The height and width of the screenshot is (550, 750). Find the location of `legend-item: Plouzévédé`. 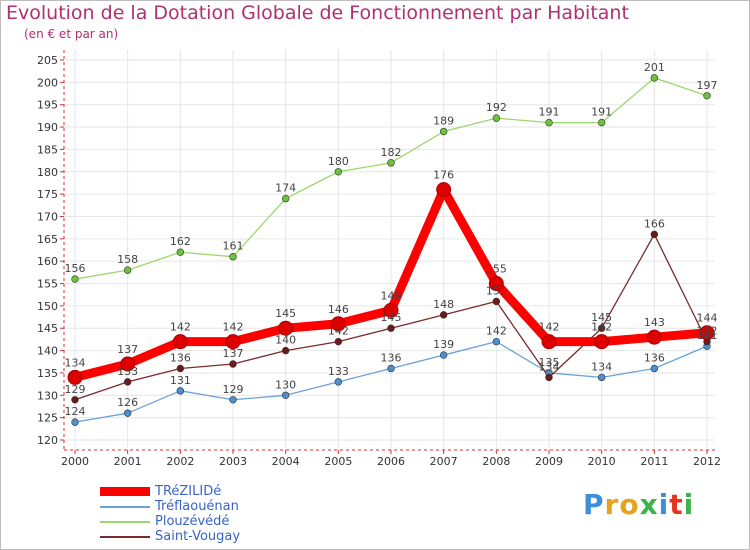

legend-item: Plouzévédé is located at coordinates (170, 521).